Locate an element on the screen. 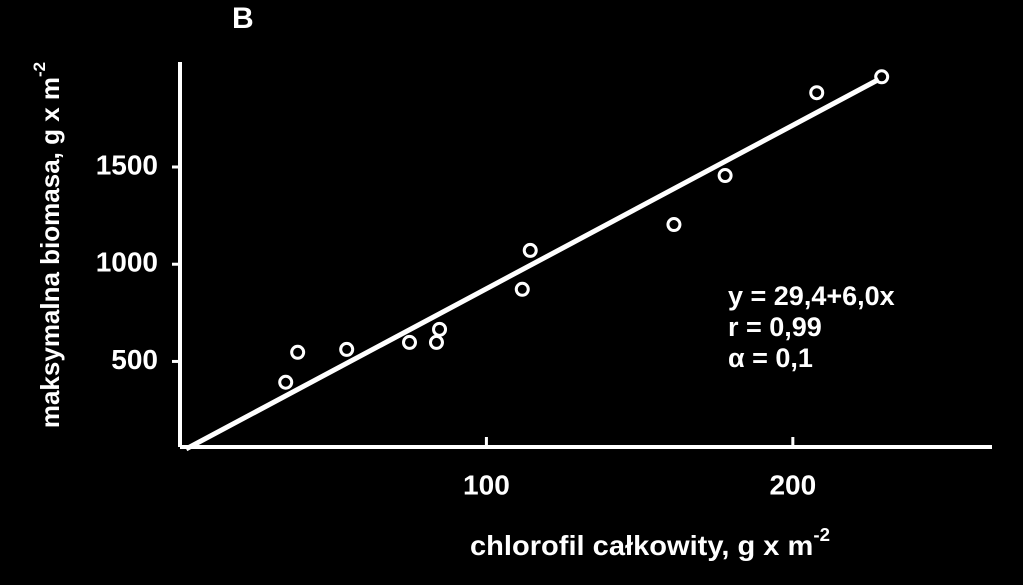 This screenshot has height=585, width=1023. annotation: r = 0,99 is located at coordinates (775, 327).